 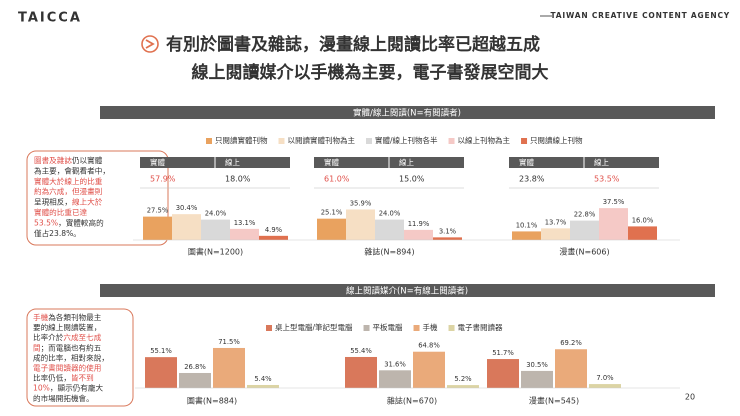 I want to click on bar-value-label: 30.4%, so click(x=187, y=208).